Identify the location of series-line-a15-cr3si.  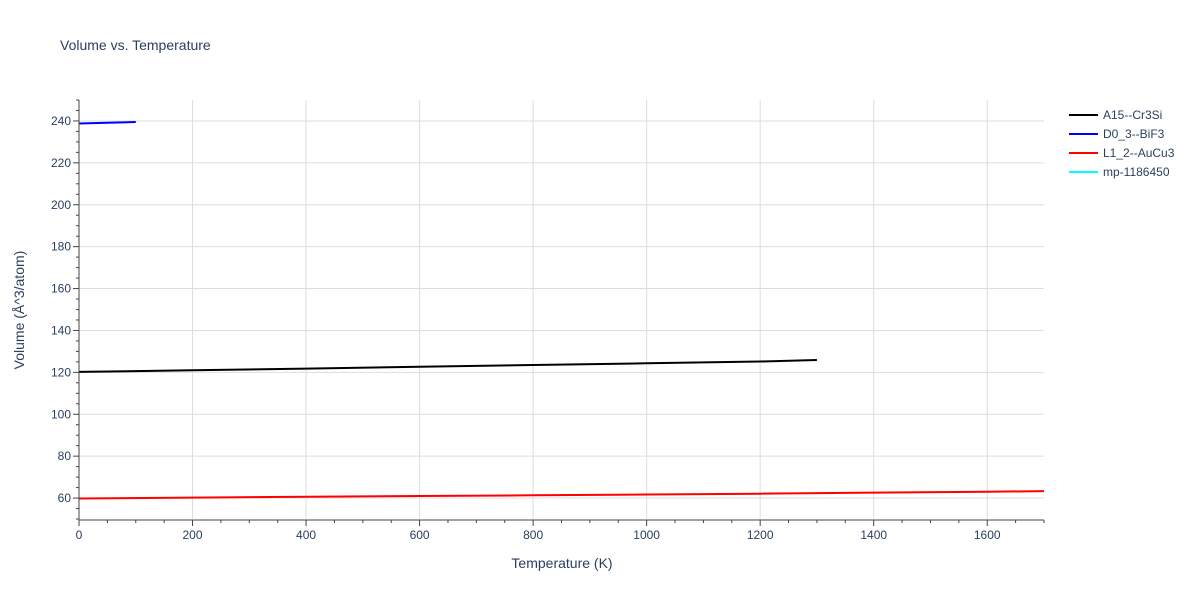
(447, 366).